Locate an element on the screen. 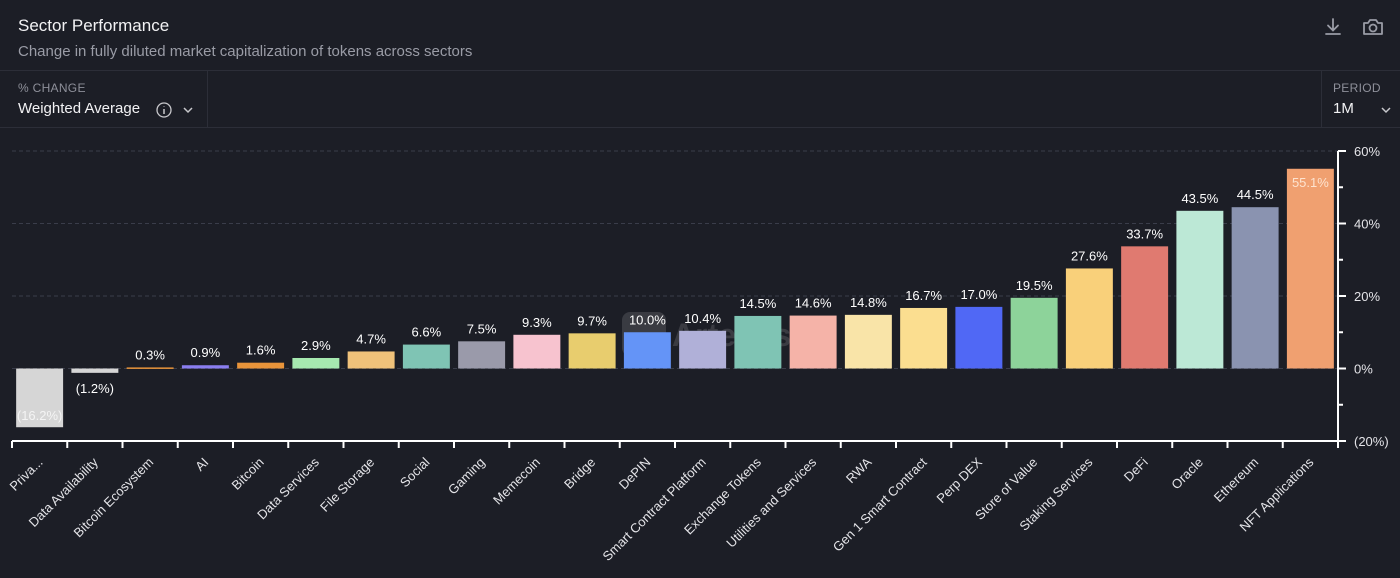  period-label: PERIOD is located at coordinates (1357, 88).